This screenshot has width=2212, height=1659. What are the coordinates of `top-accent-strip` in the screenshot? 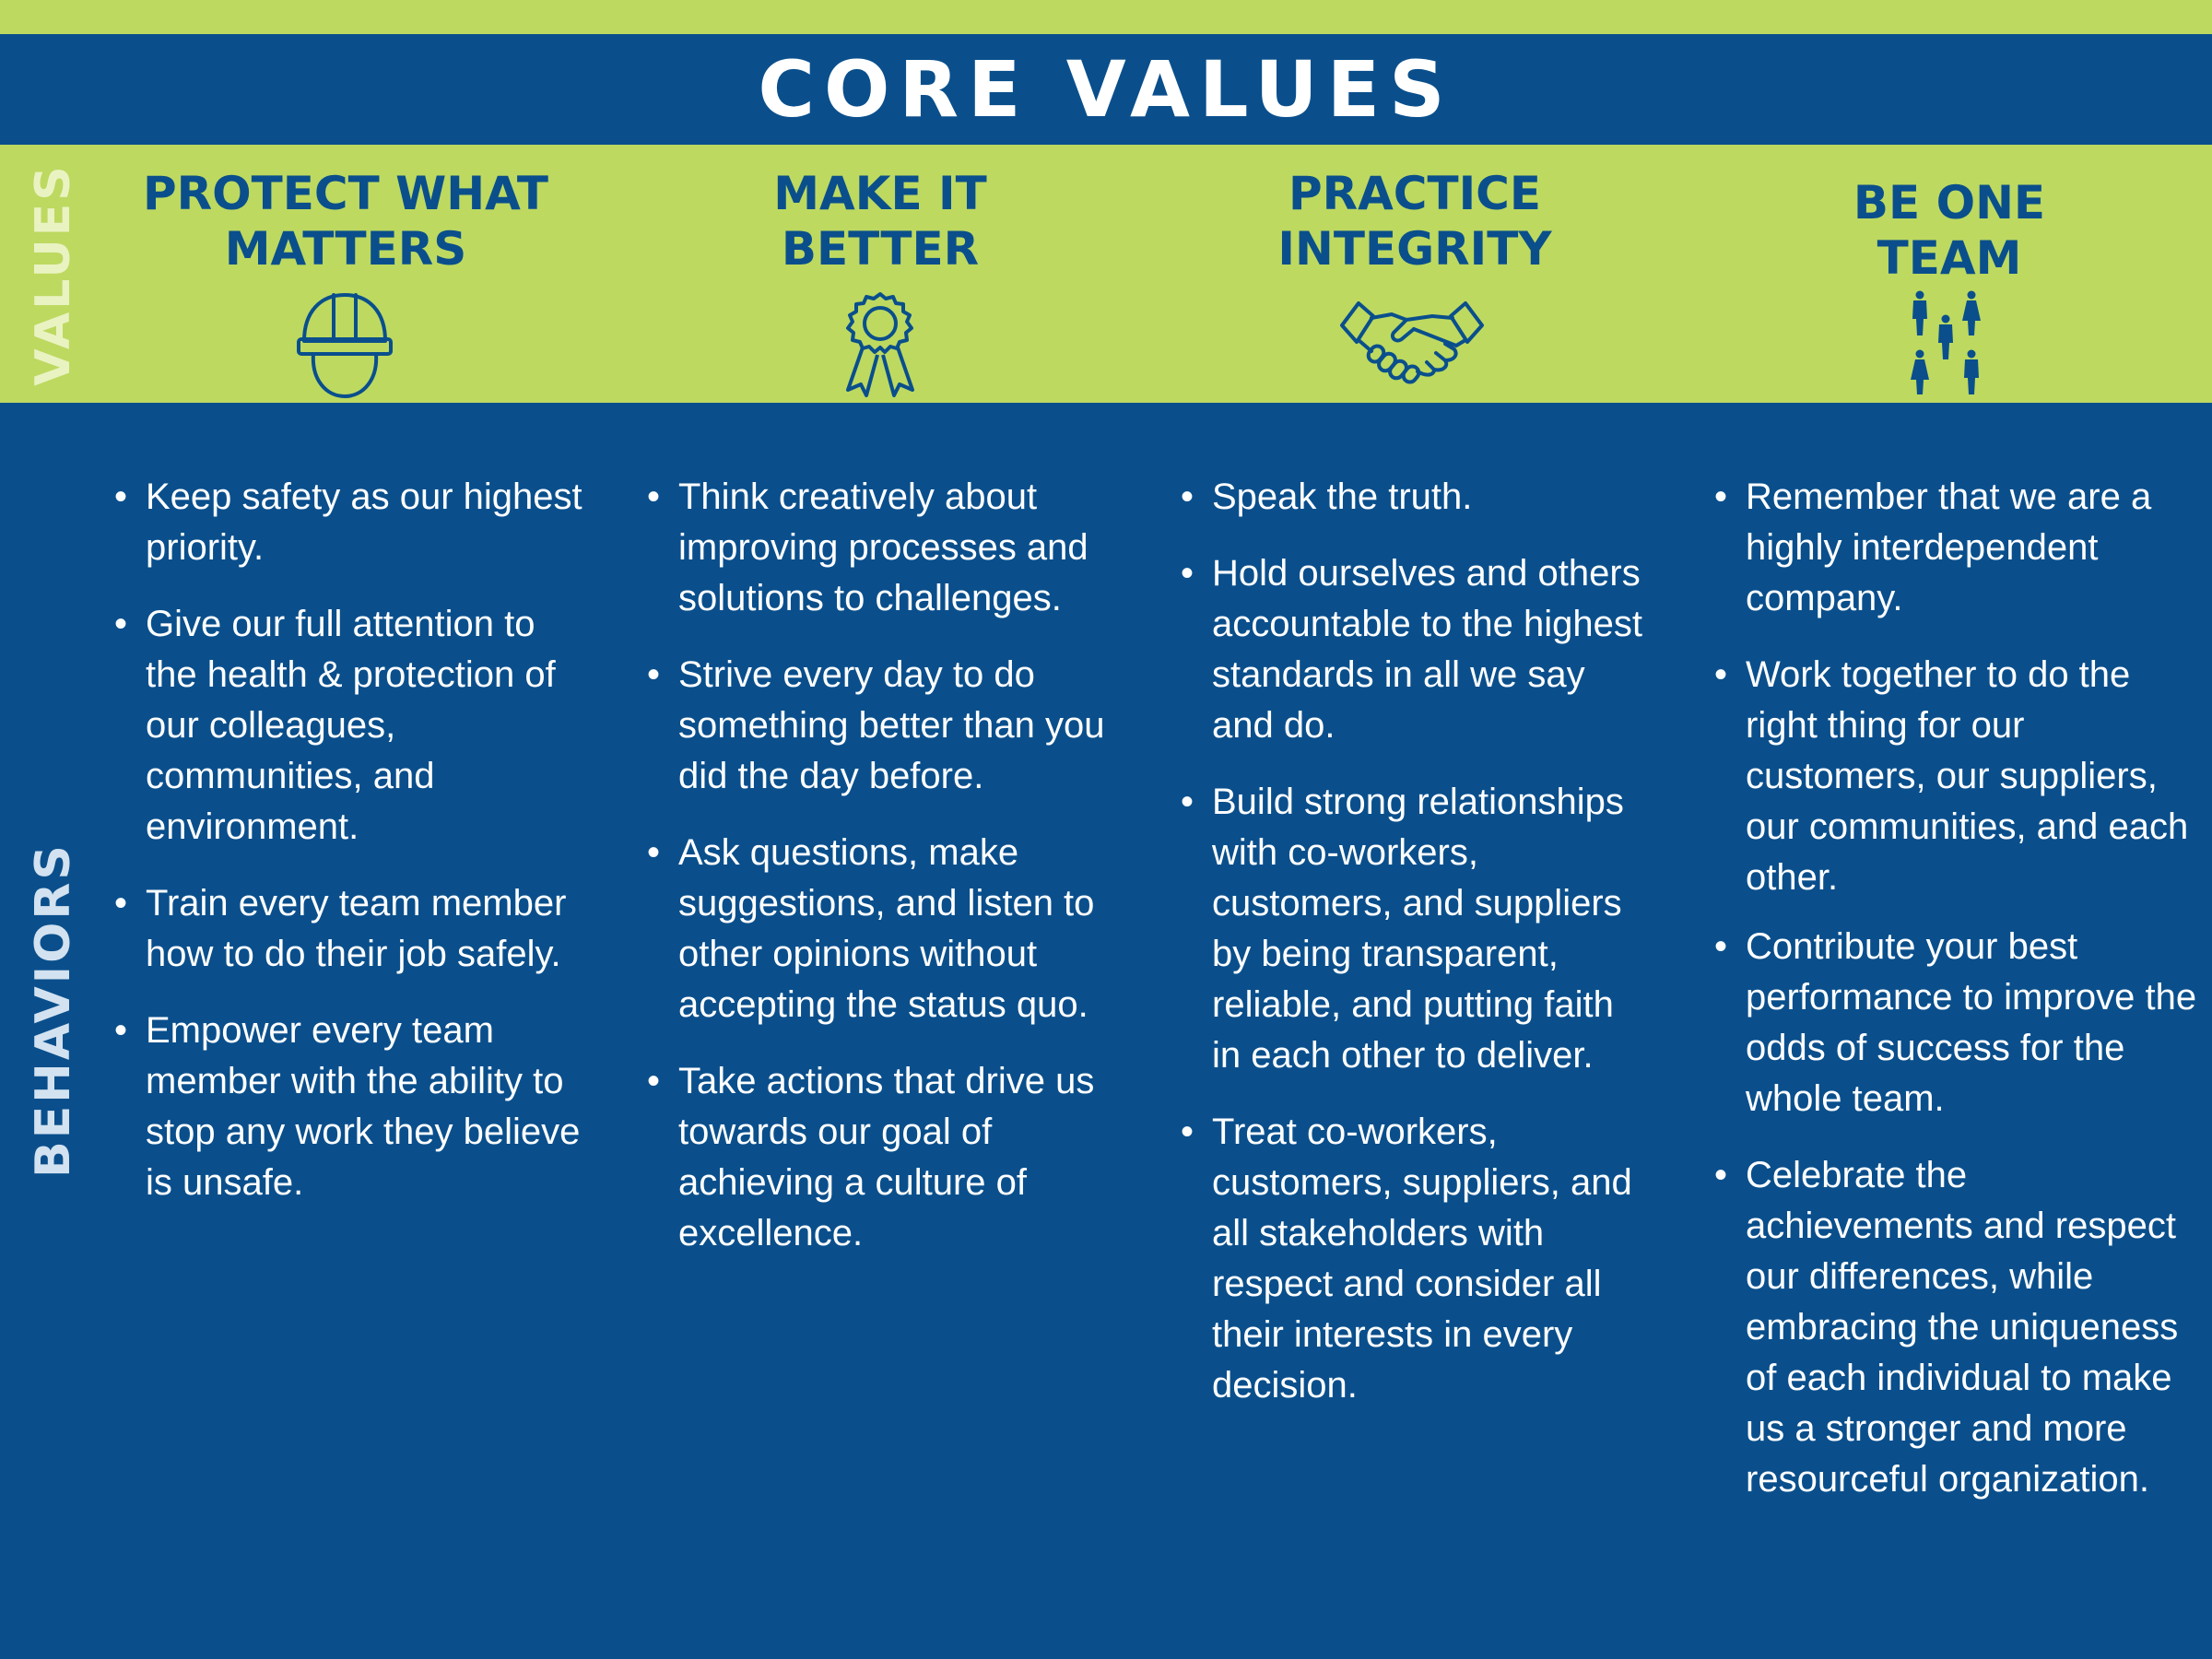 It's located at (1106, 17).